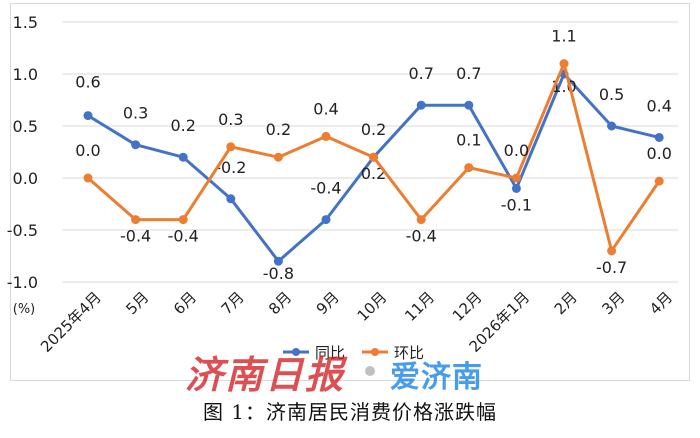 This screenshot has width=700, height=438. I want to click on data-label: 0.1, so click(468, 140).